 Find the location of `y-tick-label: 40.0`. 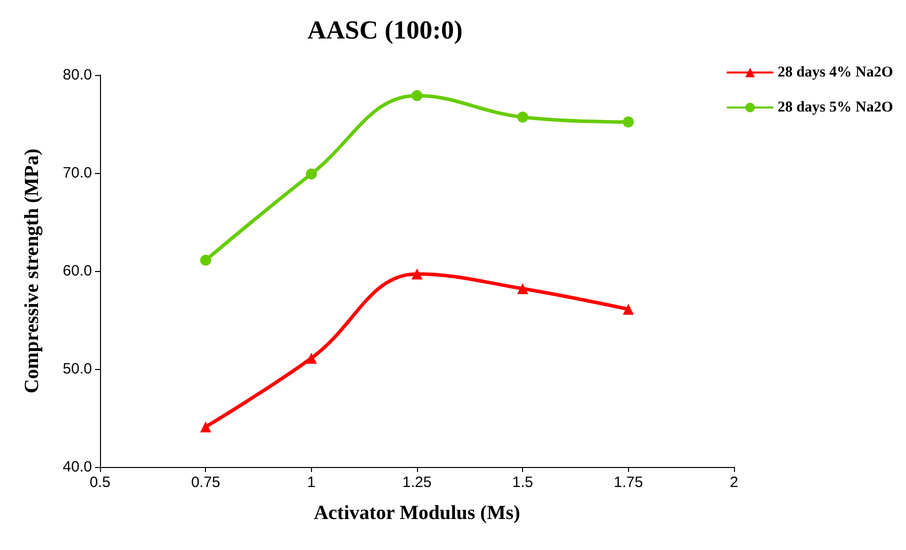

y-tick-label: 40.0 is located at coordinates (77, 467).